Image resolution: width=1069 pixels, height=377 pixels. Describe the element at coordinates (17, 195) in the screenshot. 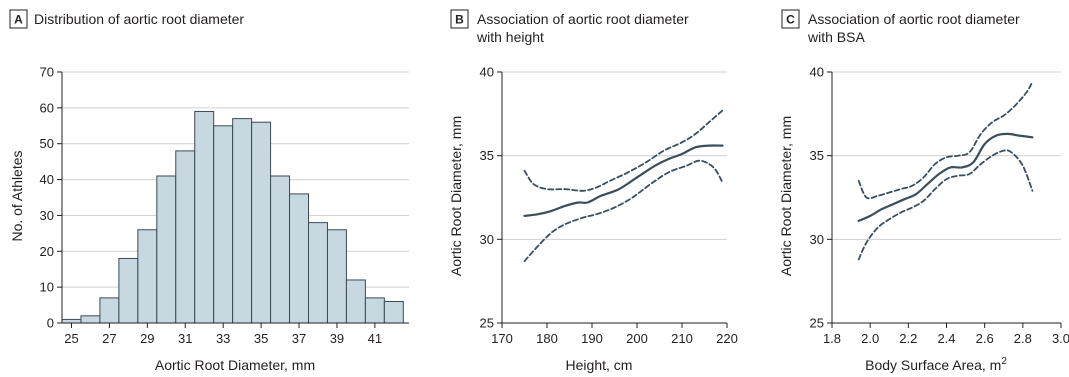

I see `panel-a-y-axis-title: No. of Athletes` at that location.